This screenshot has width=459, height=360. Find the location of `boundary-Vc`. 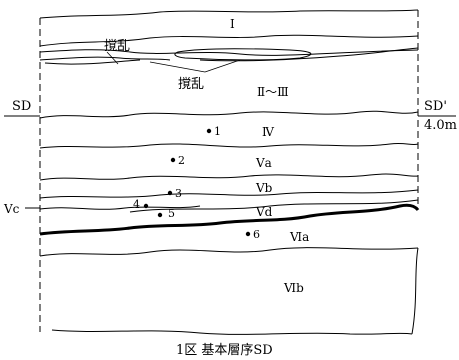

boundary-Vc is located at coordinates (120, 207).